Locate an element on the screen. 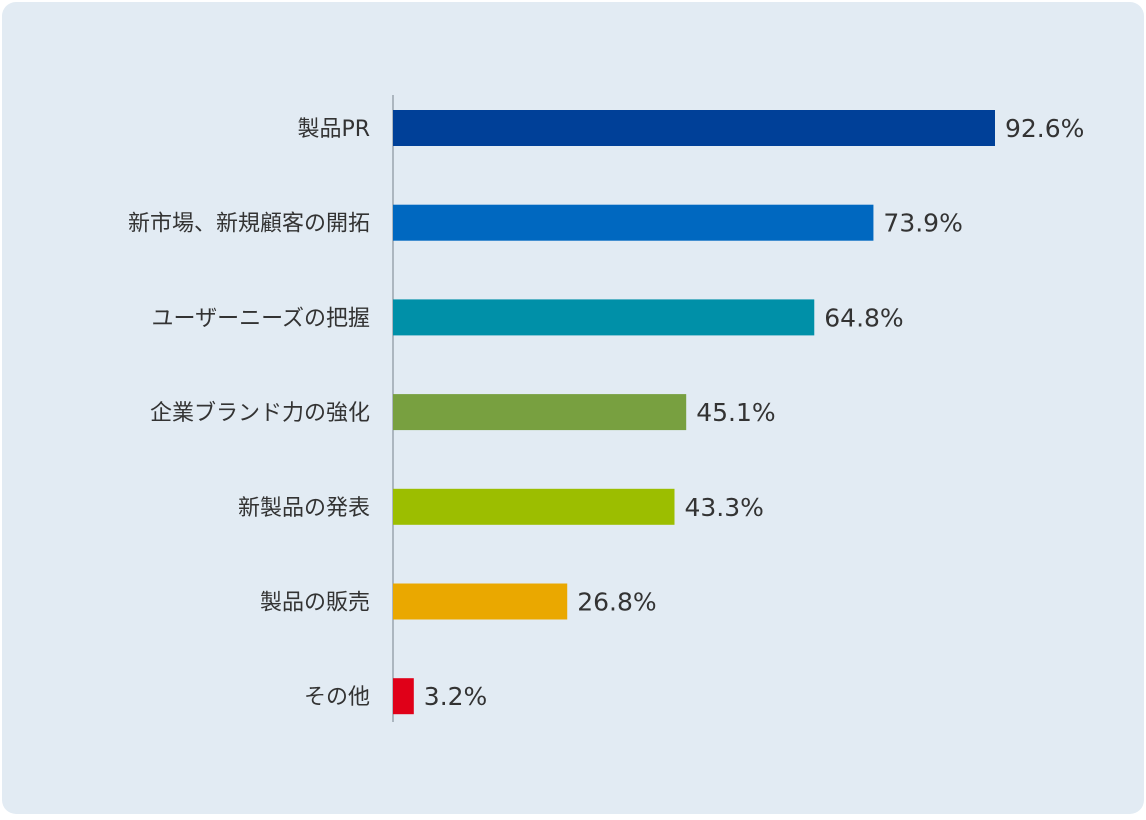  category-label: 製品PR is located at coordinates (333, 129).